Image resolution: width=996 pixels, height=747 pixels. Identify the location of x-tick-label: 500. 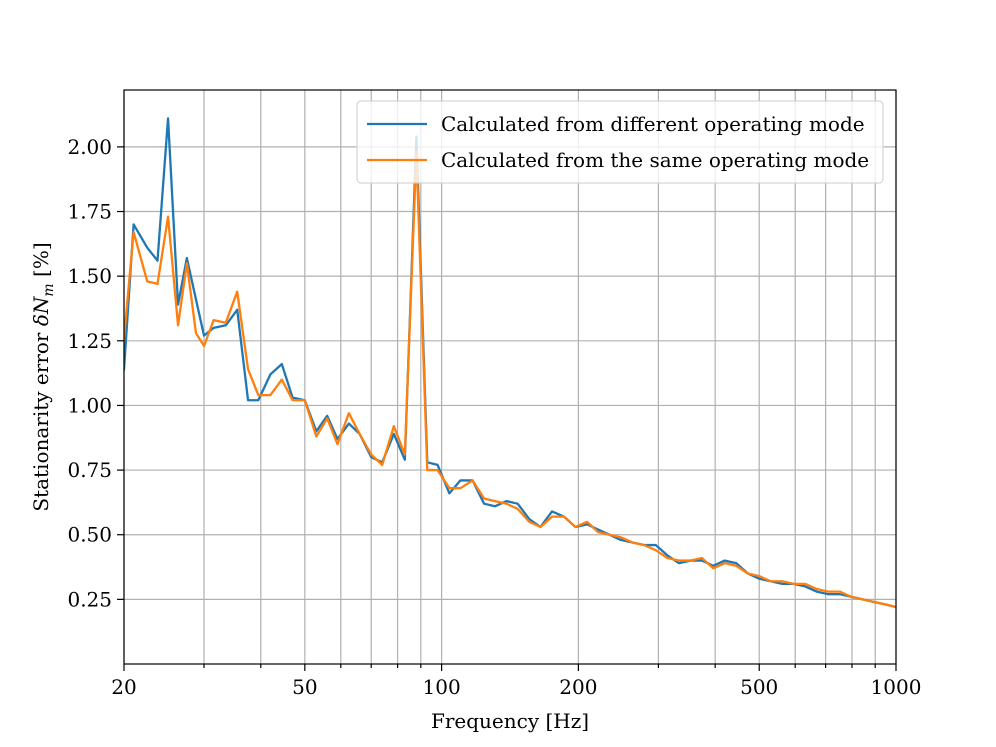
(759, 687).